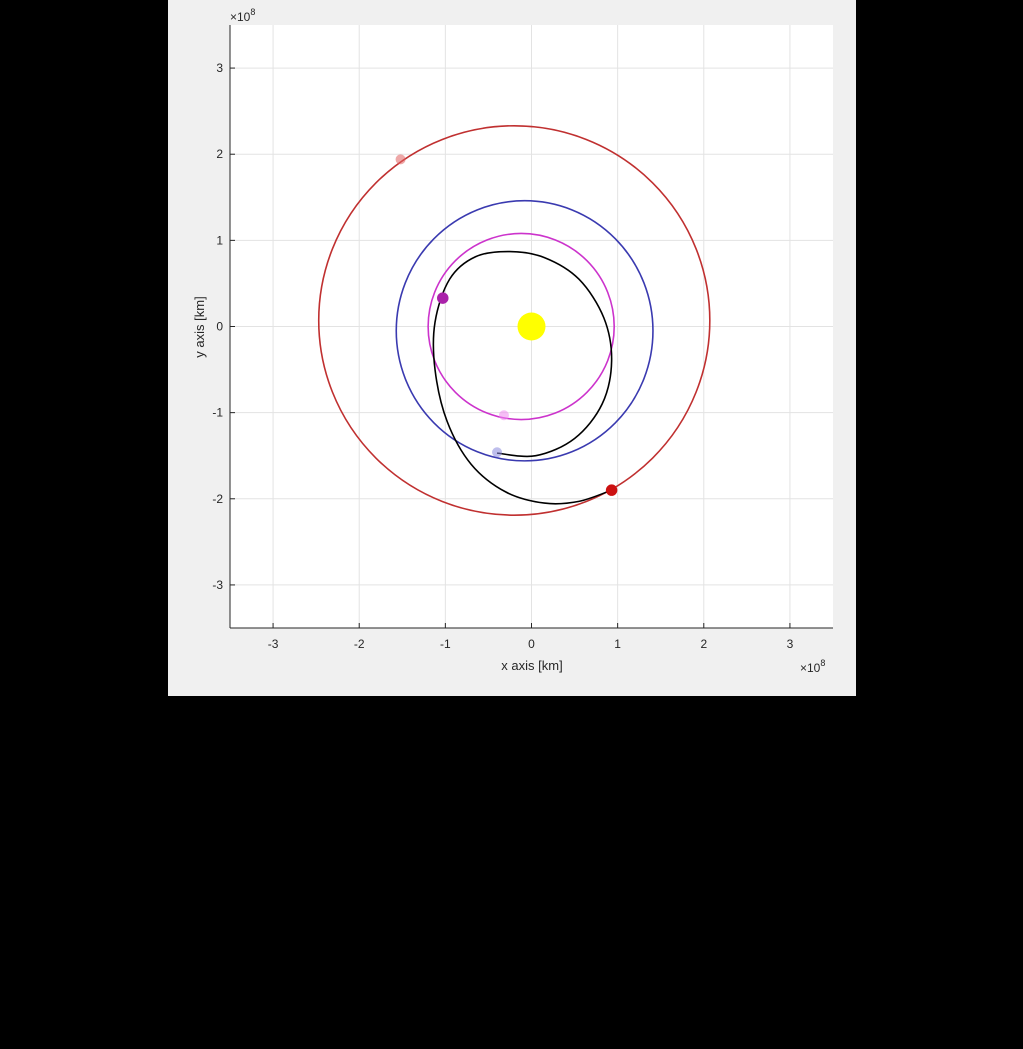  I want to click on x-multiplier-base: ×10, so click(810, 668).